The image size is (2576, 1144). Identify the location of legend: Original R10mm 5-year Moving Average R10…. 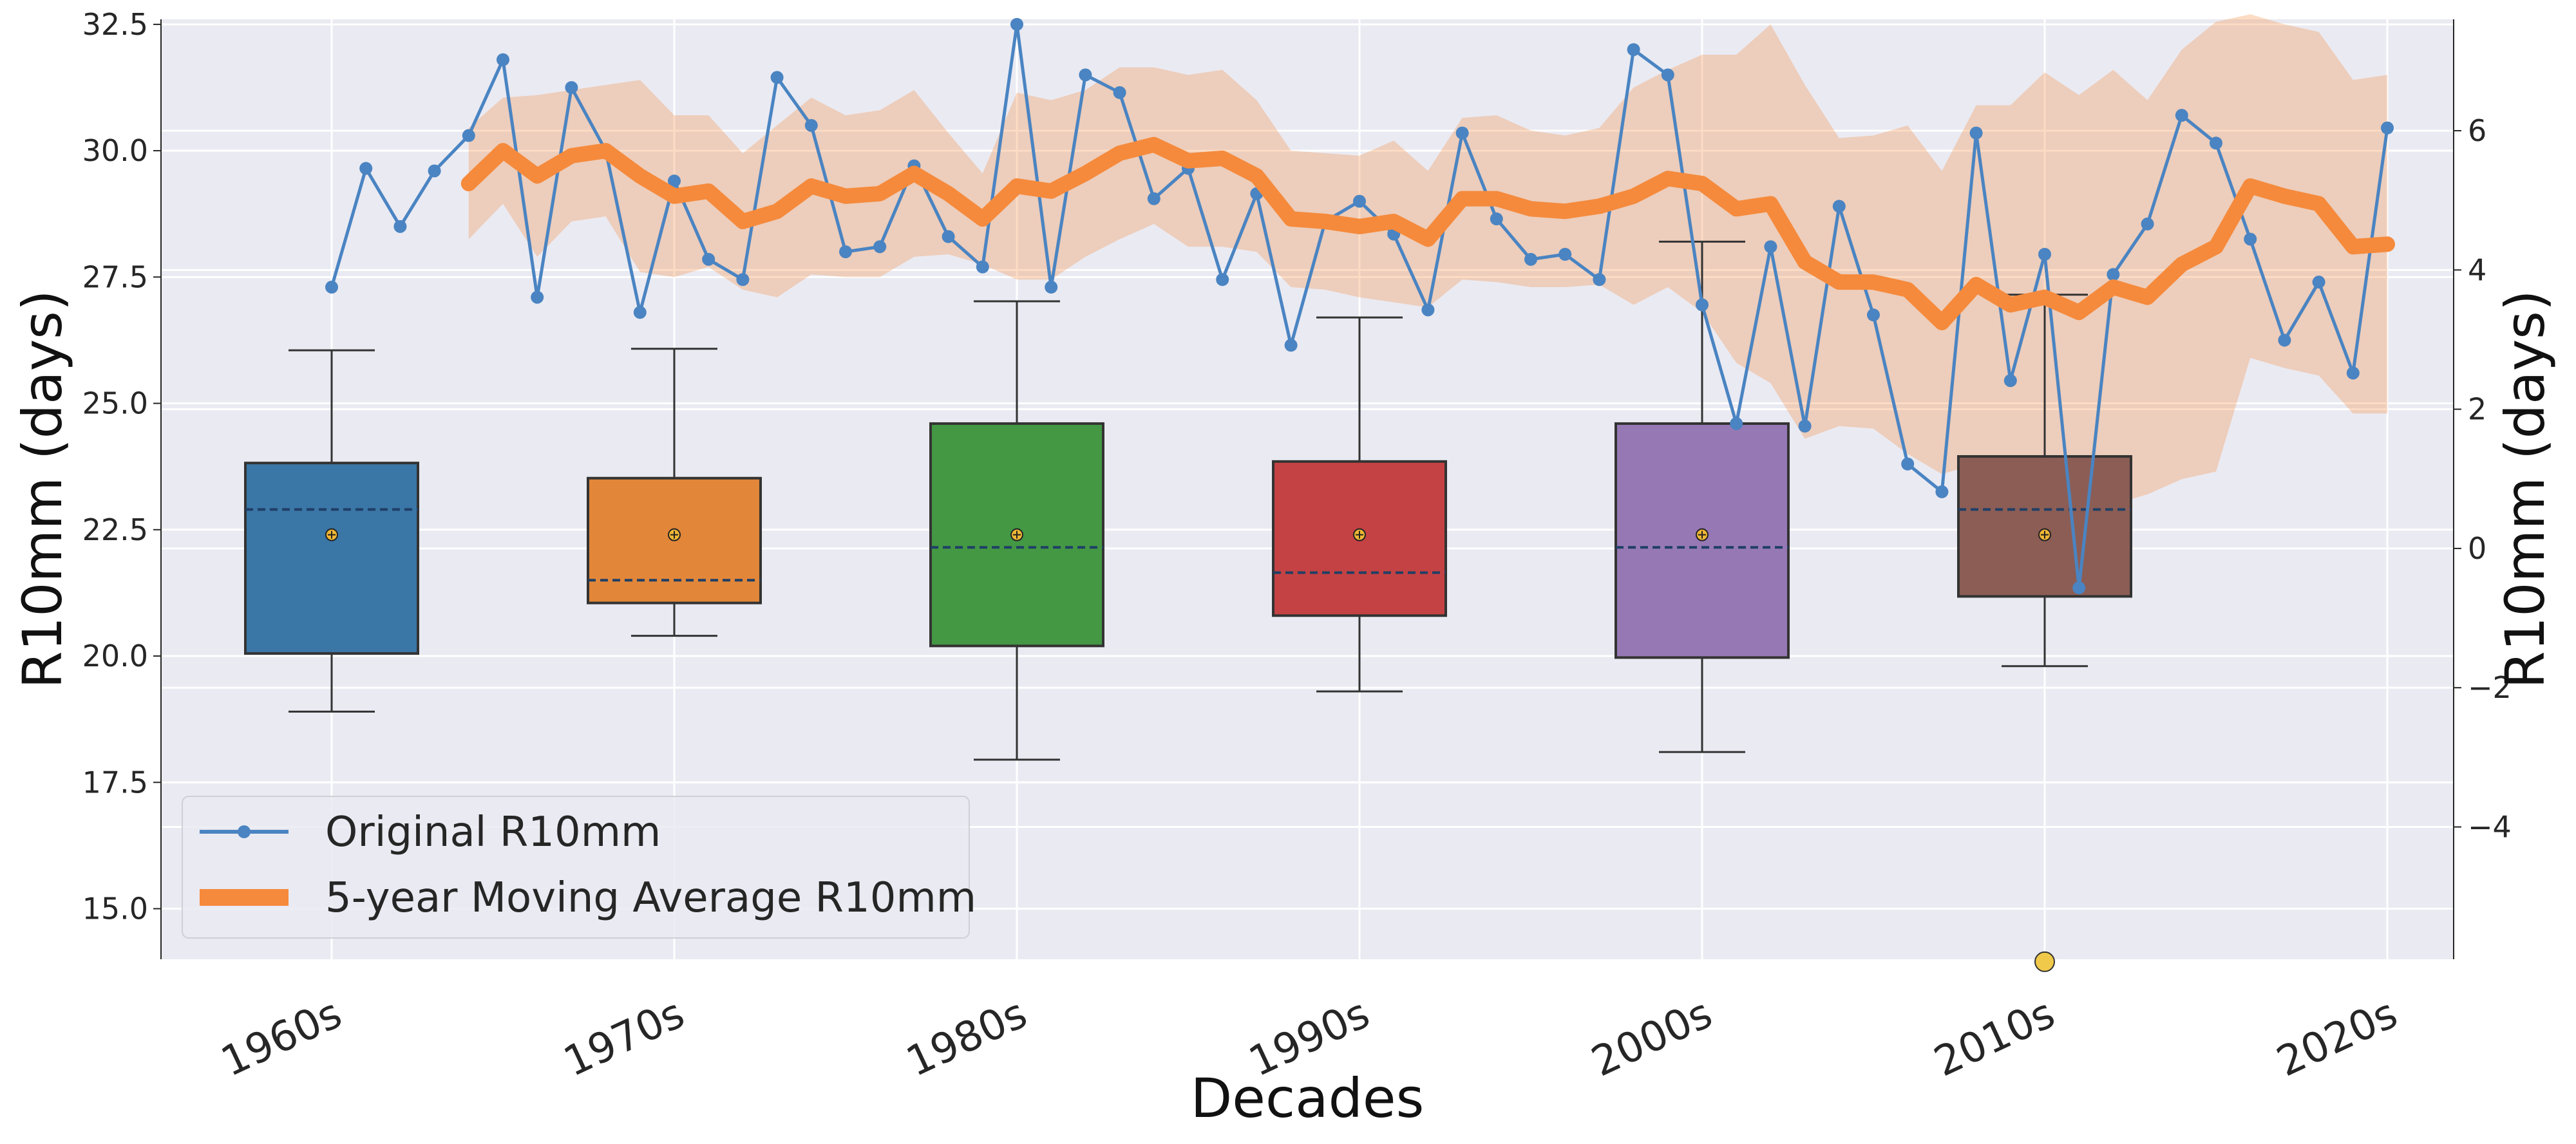
(579, 867).